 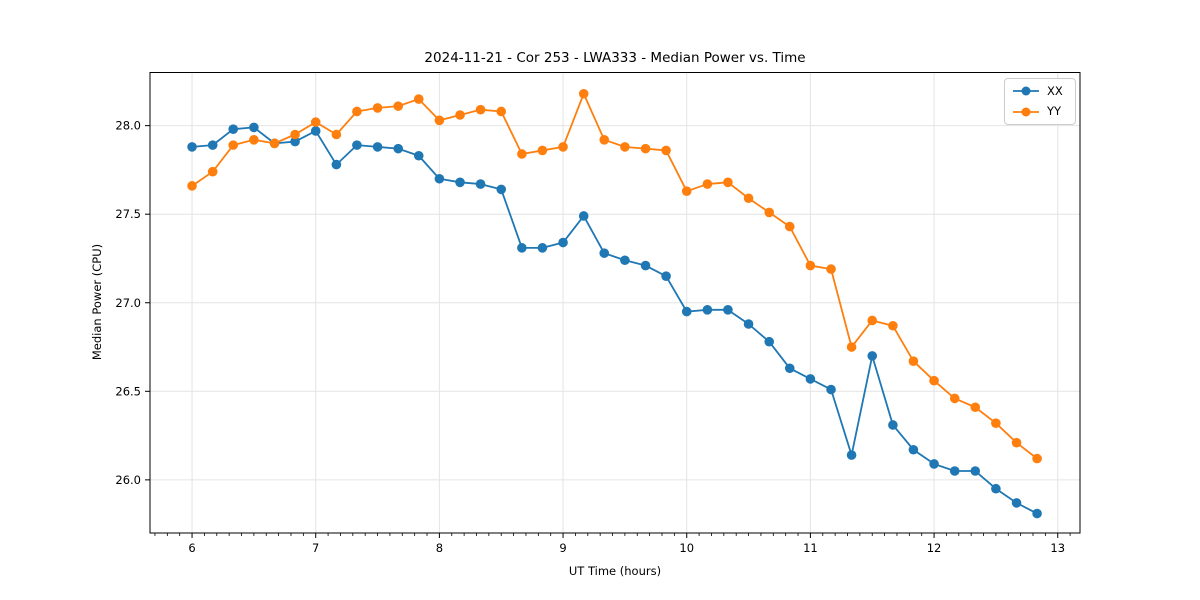 I want to click on y-tick-label: 28.0, so click(x=128, y=126).